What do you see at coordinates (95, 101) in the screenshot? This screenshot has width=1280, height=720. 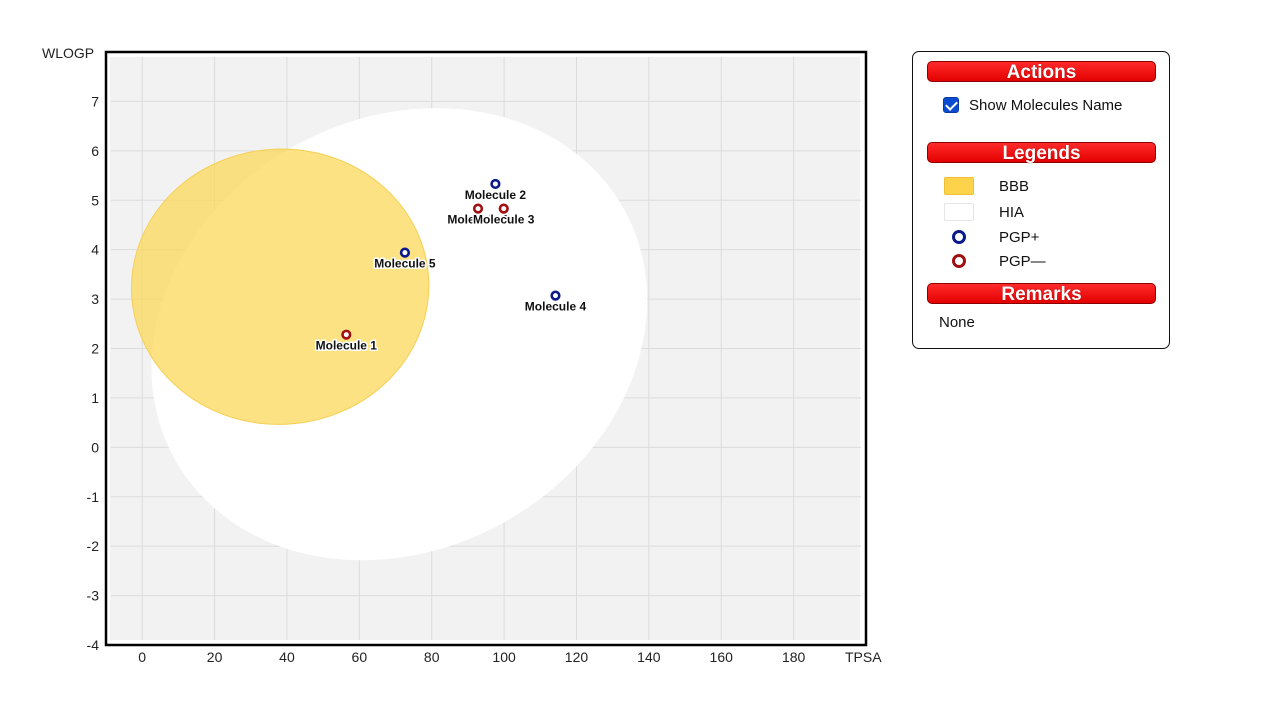 I see `y-tick-label: 7` at bounding box center [95, 101].